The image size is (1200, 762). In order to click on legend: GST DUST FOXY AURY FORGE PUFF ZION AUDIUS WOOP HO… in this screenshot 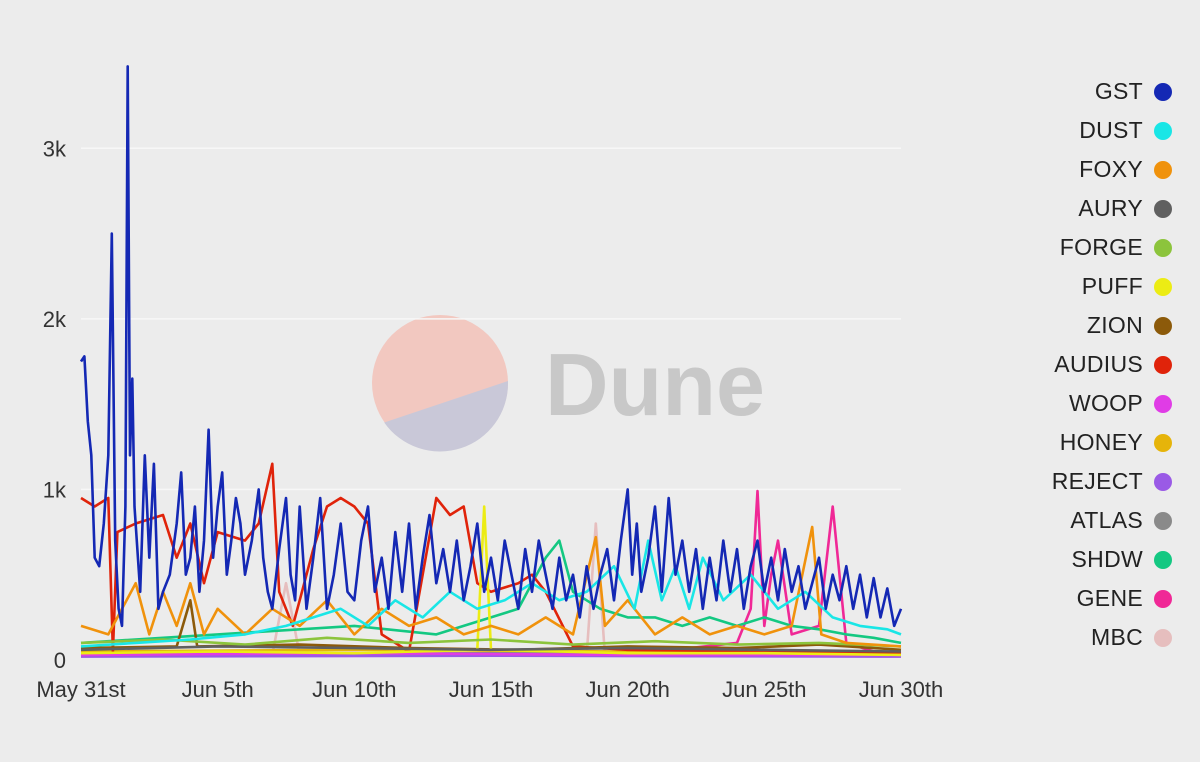, I will do `click(1086, 364)`.